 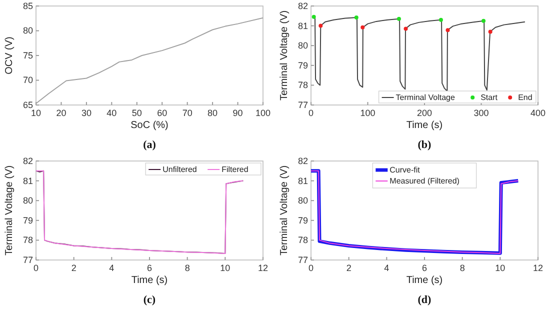 I want to click on legend-label: Unfiltered, so click(x=179, y=169).